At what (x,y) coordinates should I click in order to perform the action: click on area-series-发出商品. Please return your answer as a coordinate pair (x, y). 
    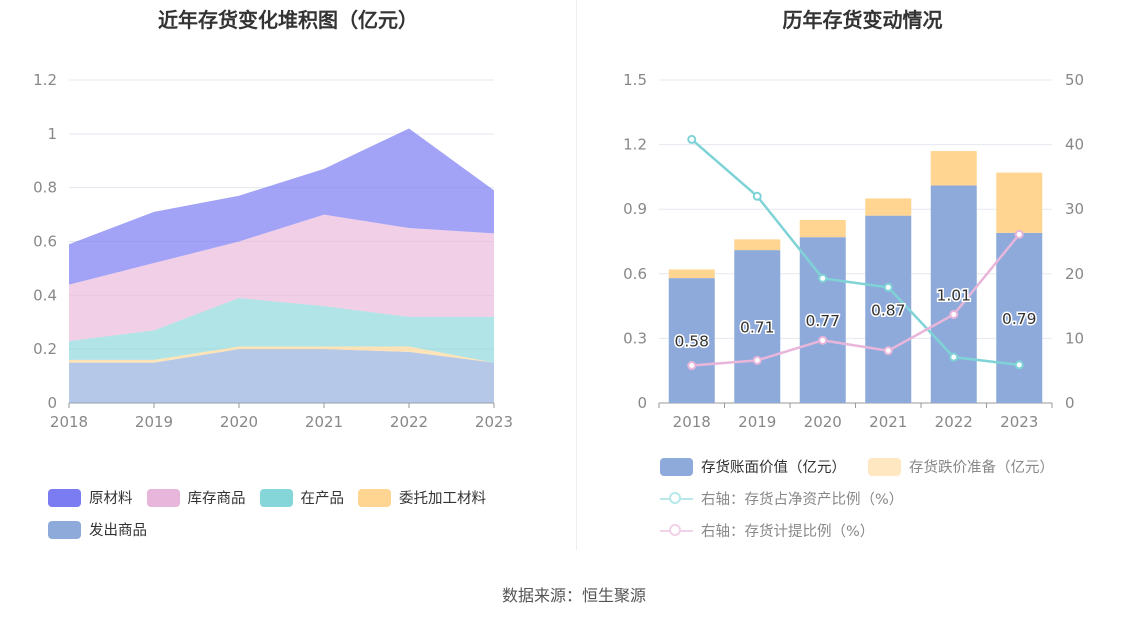
    Looking at the image, I should click on (281, 376).